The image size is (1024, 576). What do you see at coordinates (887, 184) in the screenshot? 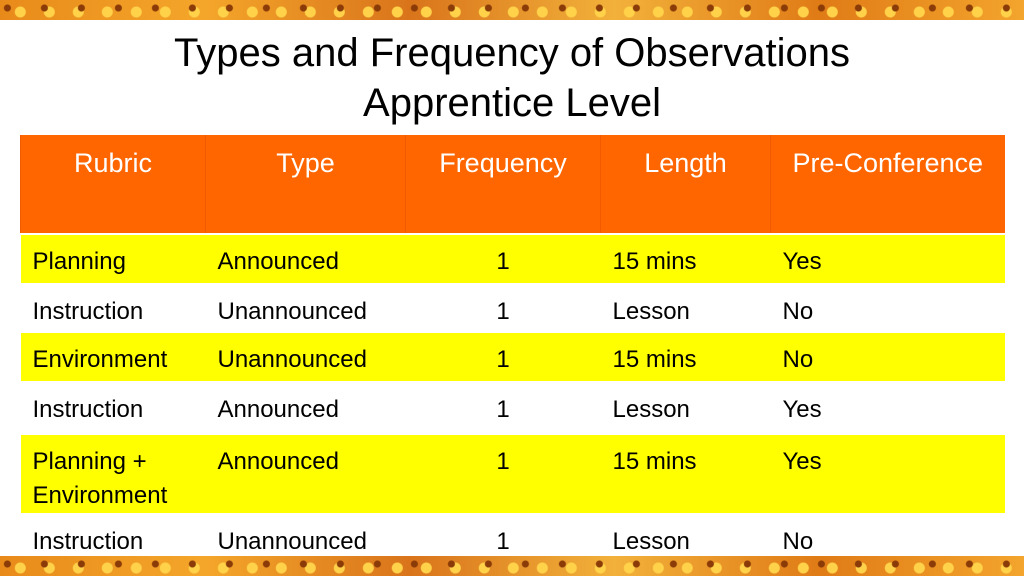
I see `column-header: Pre-Conference` at bounding box center [887, 184].